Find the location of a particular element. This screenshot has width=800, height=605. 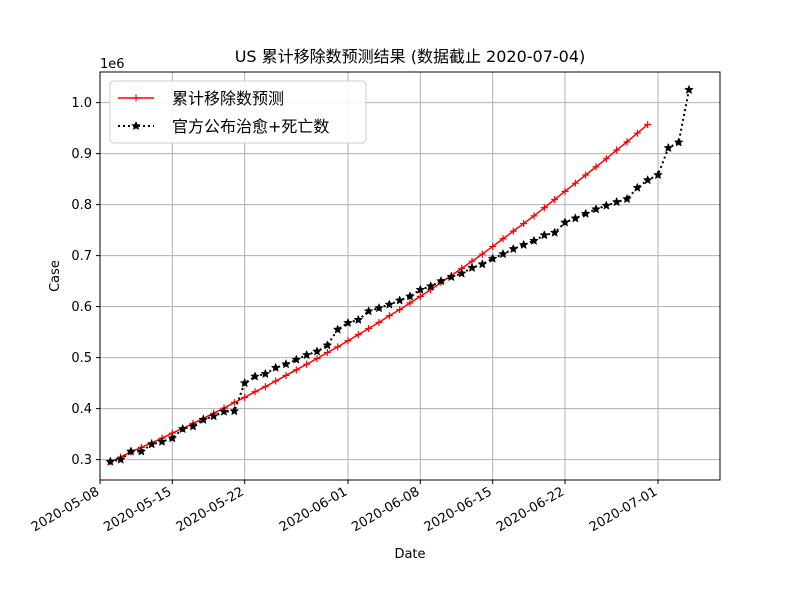

y-axis-label: Case is located at coordinates (55, 276).